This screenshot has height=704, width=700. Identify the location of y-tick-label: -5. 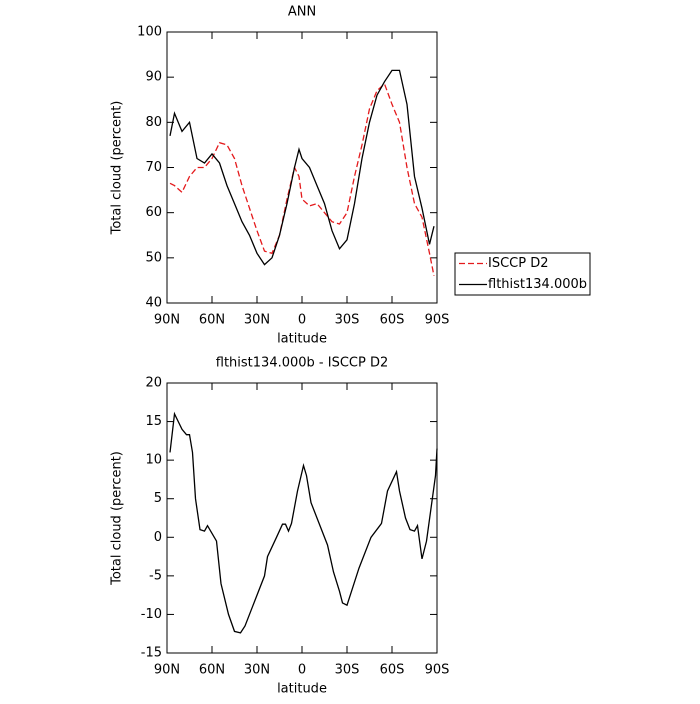
(155, 575).